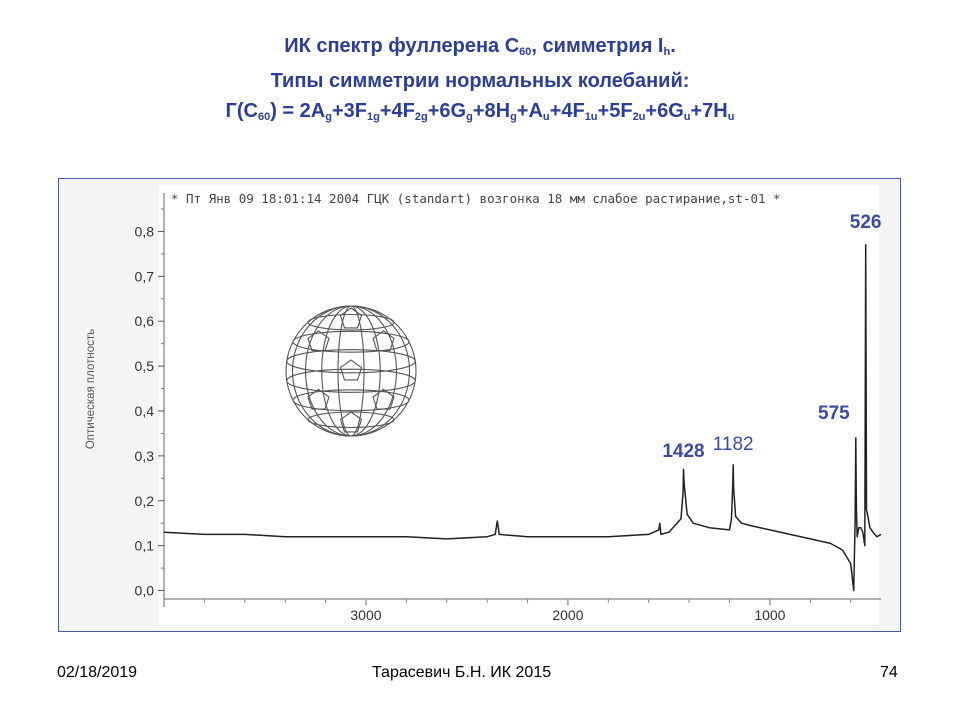 Image resolution: width=960 pixels, height=720 pixels. What do you see at coordinates (567, 615) in the screenshot?
I see `x-tick-label: 2000` at bounding box center [567, 615].